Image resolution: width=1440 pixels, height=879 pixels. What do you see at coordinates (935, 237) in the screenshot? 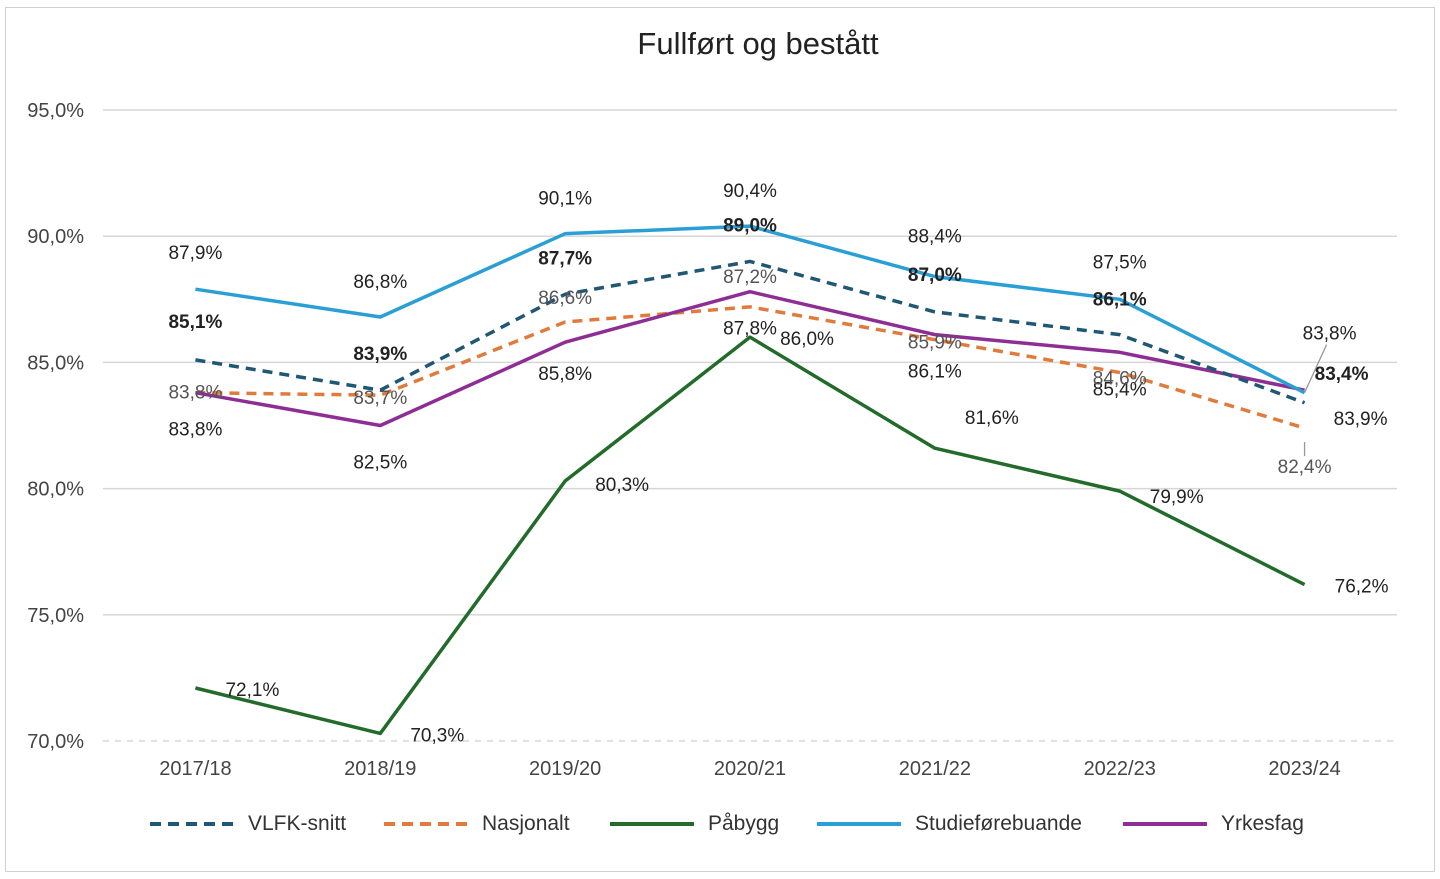
I see `data-label: 88,4%` at bounding box center [935, 237].